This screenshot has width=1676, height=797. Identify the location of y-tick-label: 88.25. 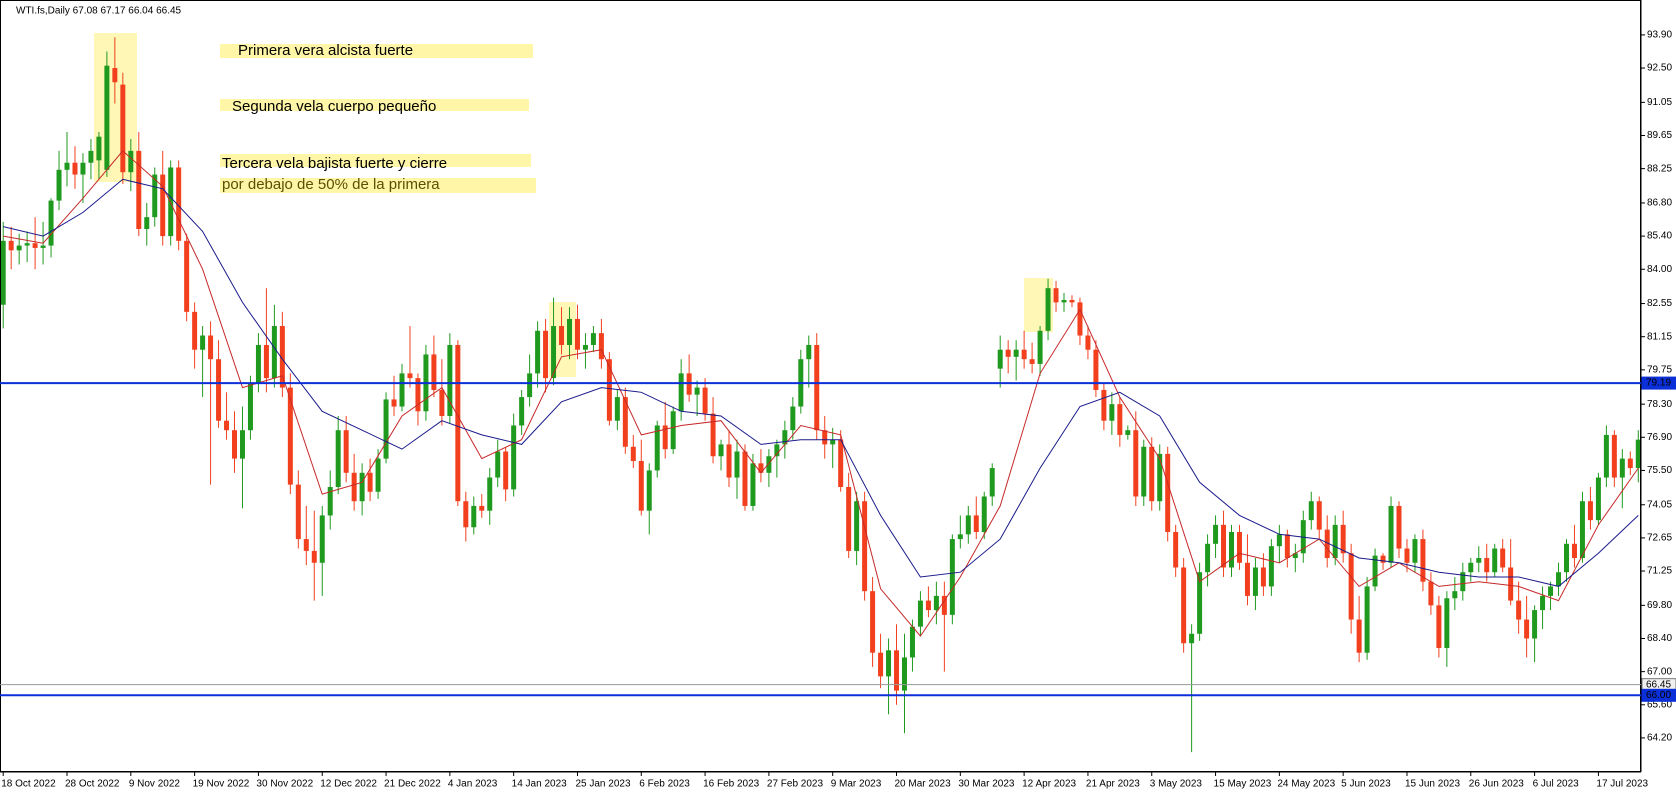
(1659, 168).